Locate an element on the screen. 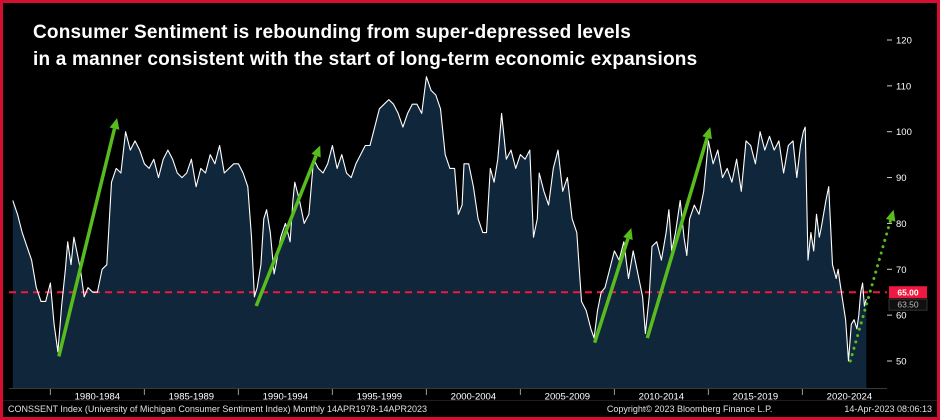  y-tick-label: 70 is located at coordinates (901, 270).